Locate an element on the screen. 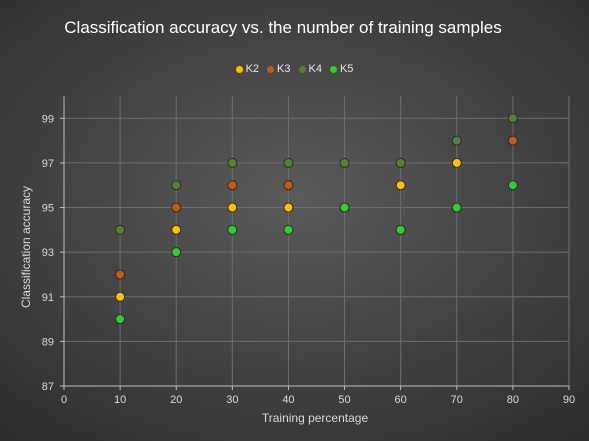 This screenshot has width=589, height=441. x-tick-label: 60 is located at coordinates (401, 400).